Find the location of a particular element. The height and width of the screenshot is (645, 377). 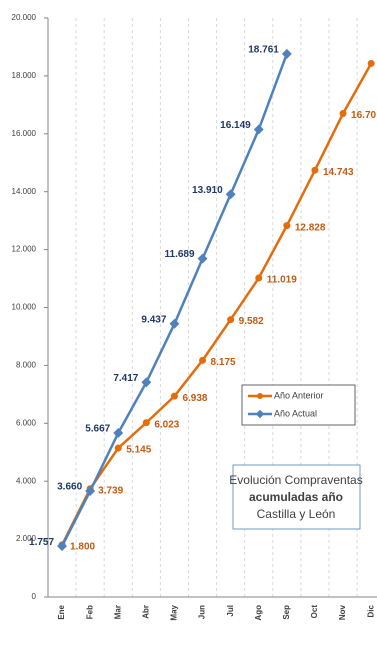

x-tick-label: May is located at coordinates (174, 612).